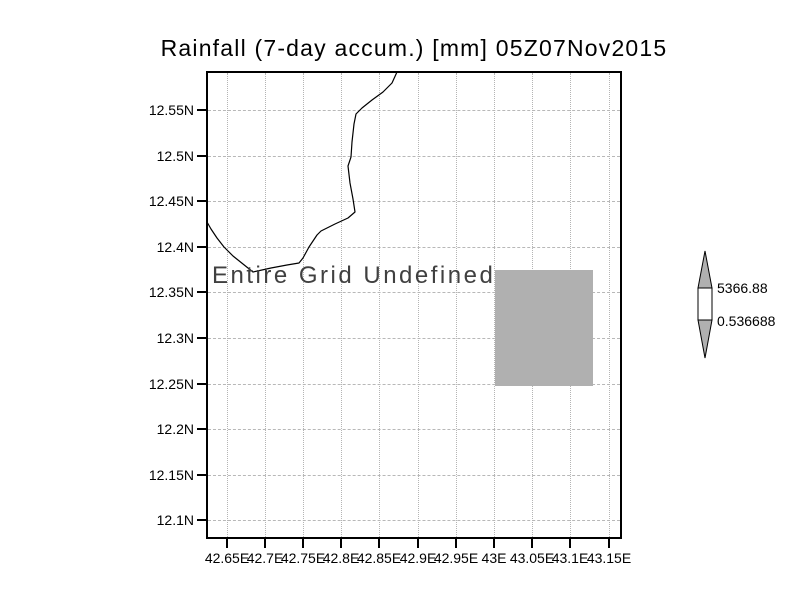 The image size is (792, 612). What do you see at coordinates (175, 156) in the screenshot?
I see `y-axis-label: 12.5N` at bounding box center [175, 156].